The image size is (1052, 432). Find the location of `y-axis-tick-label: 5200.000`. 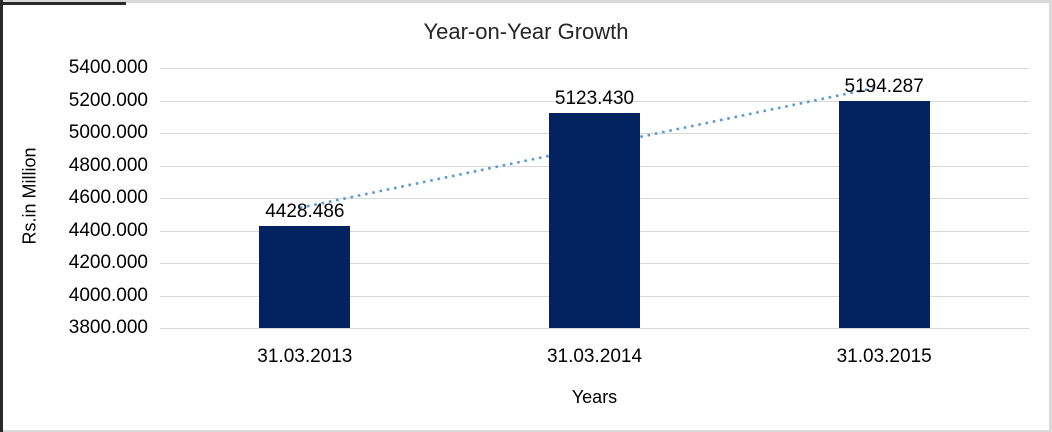

y-axis-tick-label: 5200.000 is located at coordinates (108, 100).